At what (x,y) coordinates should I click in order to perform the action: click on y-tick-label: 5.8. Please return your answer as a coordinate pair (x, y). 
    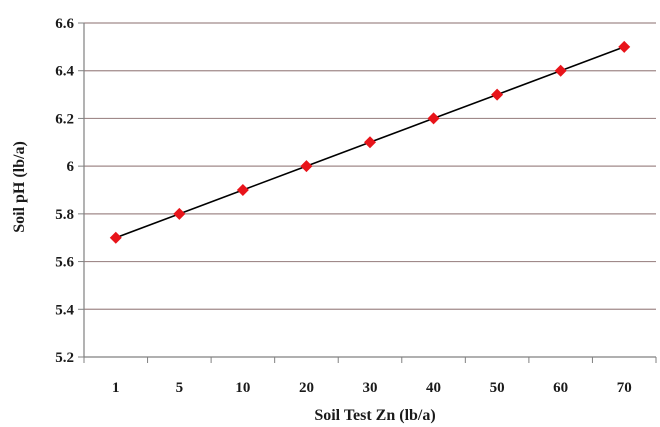
    Looking at the image, I should click on (64, 215).